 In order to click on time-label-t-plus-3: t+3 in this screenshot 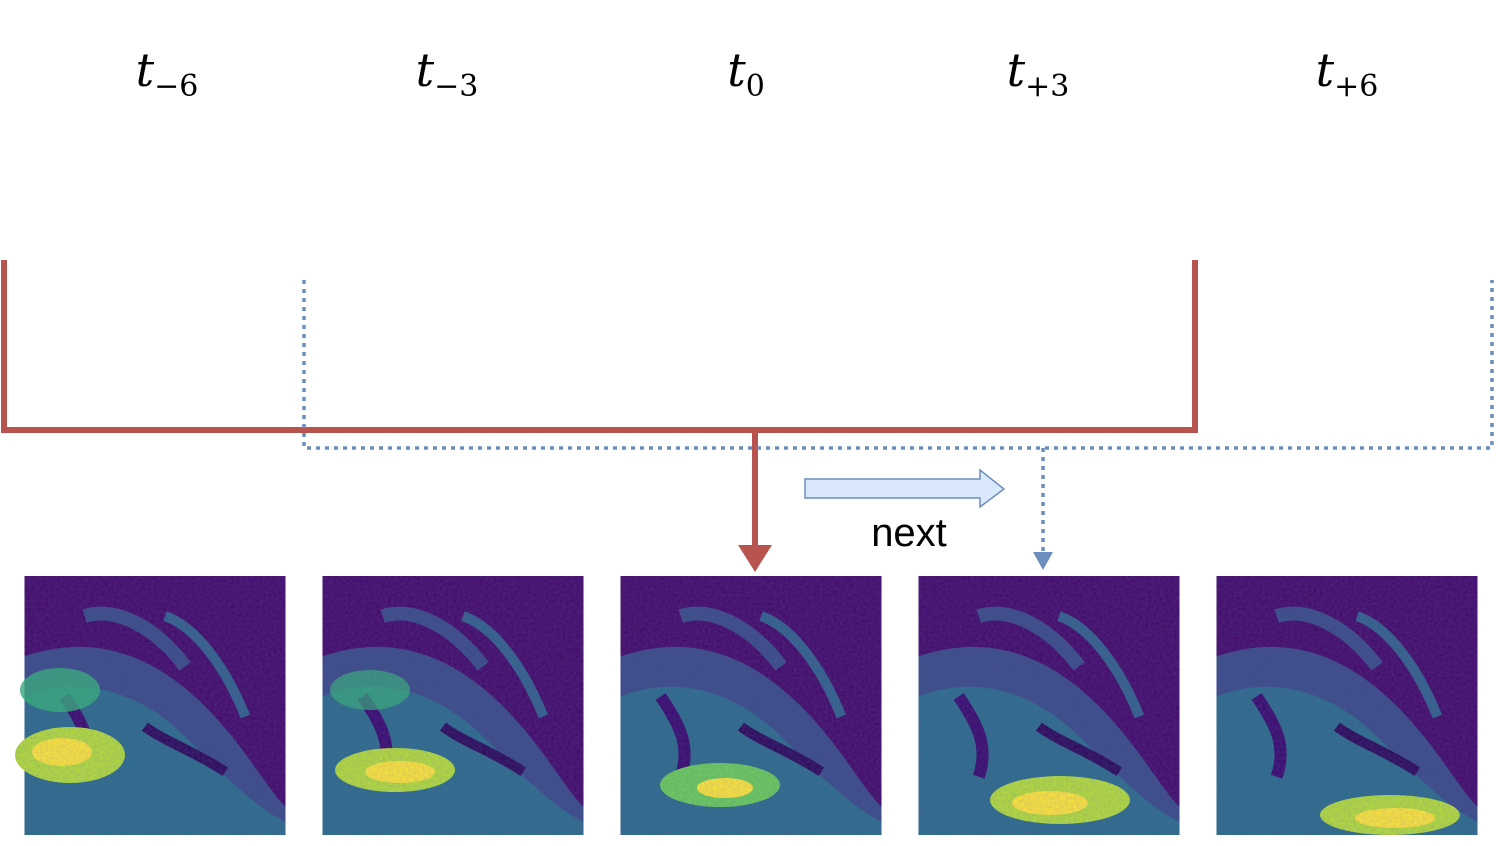, I will do `click(1038, 73)`.